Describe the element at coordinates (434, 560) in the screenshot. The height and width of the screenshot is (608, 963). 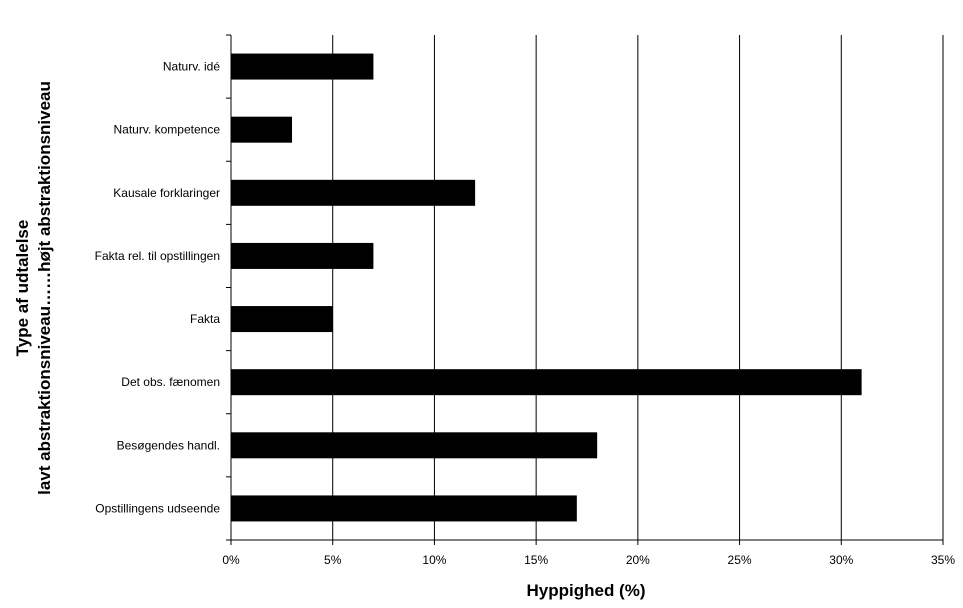
I see `x-tick-label: 10%` at that location.